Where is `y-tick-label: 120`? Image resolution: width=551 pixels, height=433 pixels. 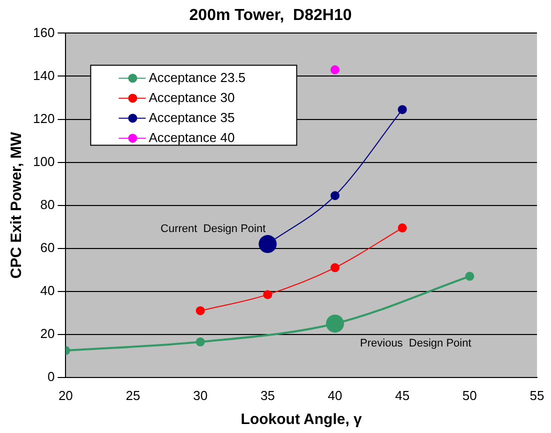 y-tick-label: 120 is located at coordinates (43, 118).